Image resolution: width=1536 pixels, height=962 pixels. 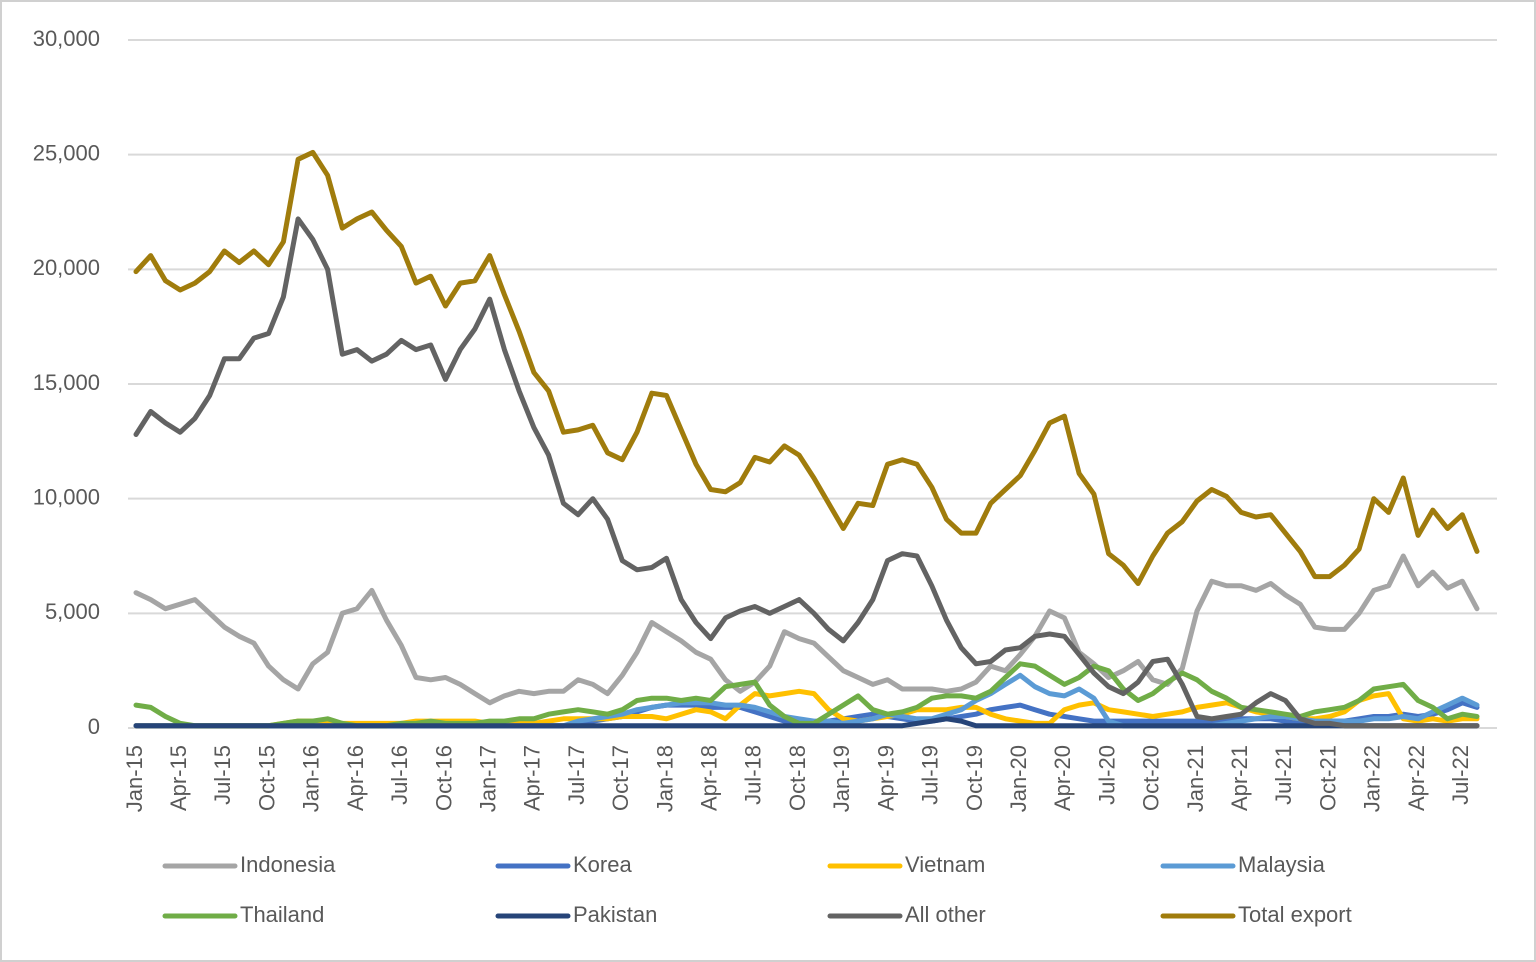 What do you see at coordinates (1295, 914) in the screenshot?
I see `legend-label: Total export` at bounding box center [1295, 914].